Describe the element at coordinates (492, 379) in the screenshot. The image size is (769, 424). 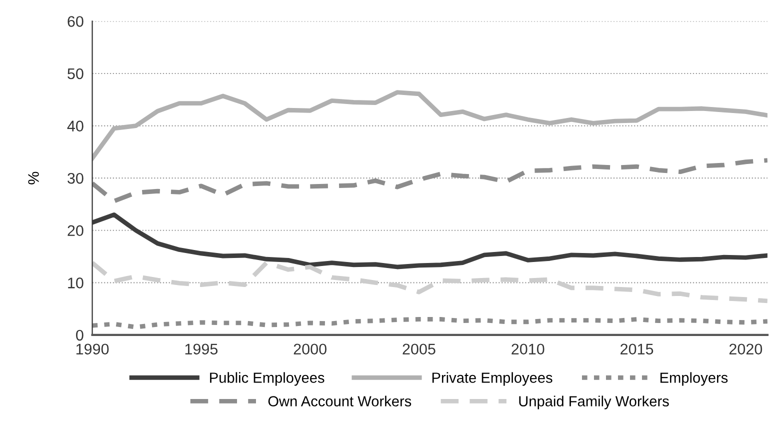
I see `legend-label: Private Employees` at that location.